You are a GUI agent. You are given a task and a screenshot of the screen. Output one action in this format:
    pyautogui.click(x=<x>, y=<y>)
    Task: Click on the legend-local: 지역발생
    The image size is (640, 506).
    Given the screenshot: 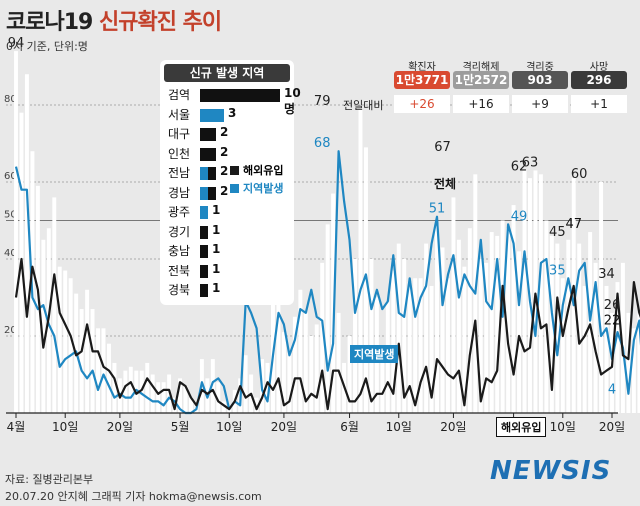 What is the action you would take?
    pyautogui.click(x=256, y=188)
    